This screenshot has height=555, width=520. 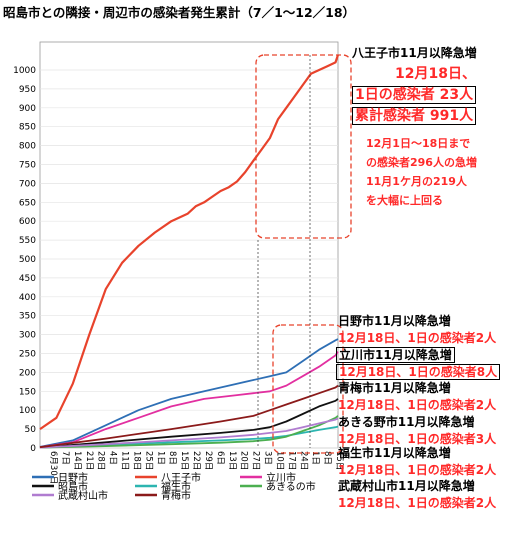 What do you see at coordinates (125, 460) in the screenshot?
I see `x-tick-label: 11日` at bounding box center [125, 460].